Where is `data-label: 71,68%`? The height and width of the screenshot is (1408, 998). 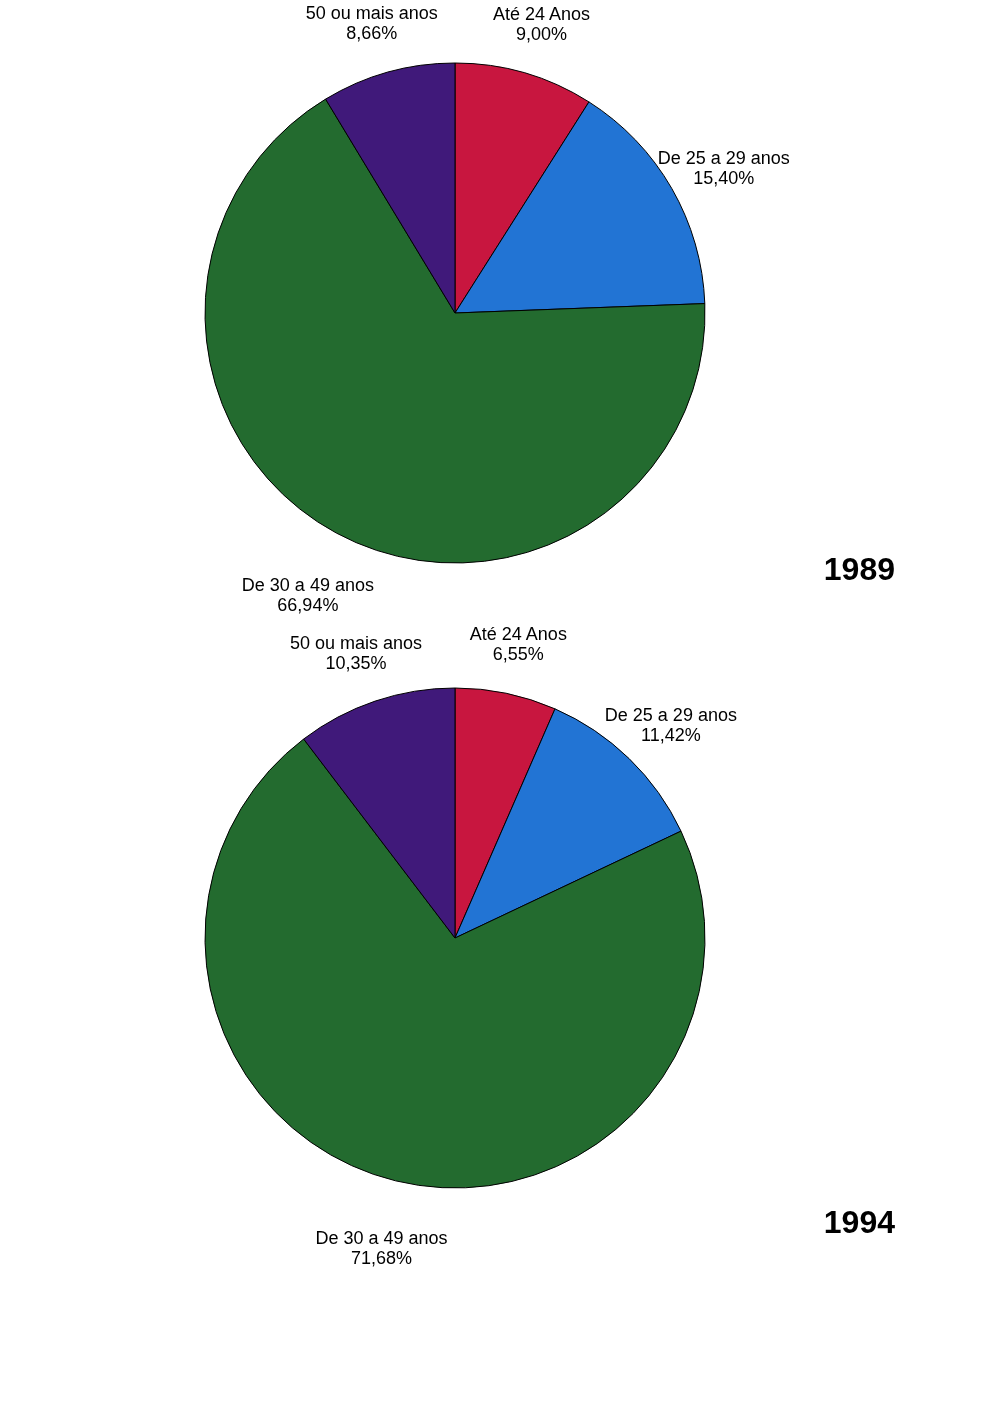
data-label: 71,68% is located at coordinates (381, 1258).